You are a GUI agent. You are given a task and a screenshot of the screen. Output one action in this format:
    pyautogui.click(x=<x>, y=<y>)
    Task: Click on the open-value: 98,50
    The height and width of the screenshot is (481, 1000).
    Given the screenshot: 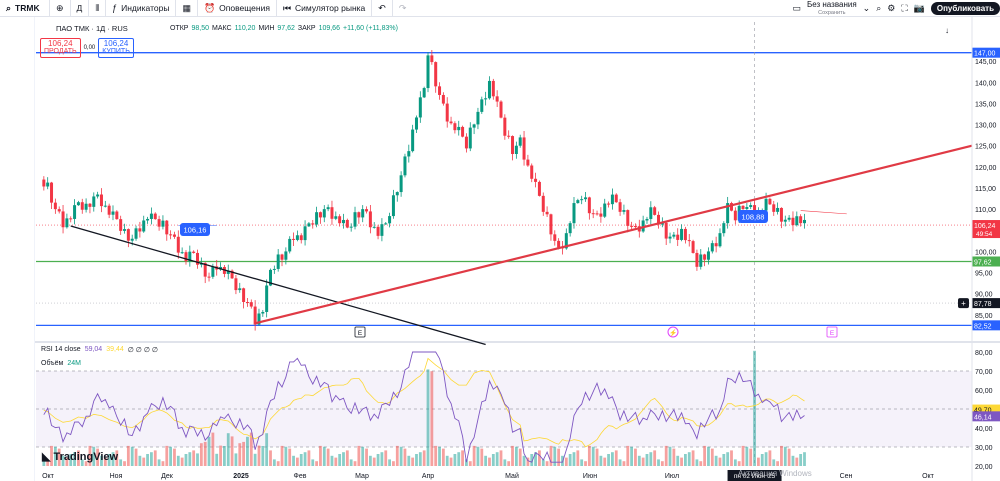 What is the action you would take?
    pyautogui.click(x=200, y=28)
    